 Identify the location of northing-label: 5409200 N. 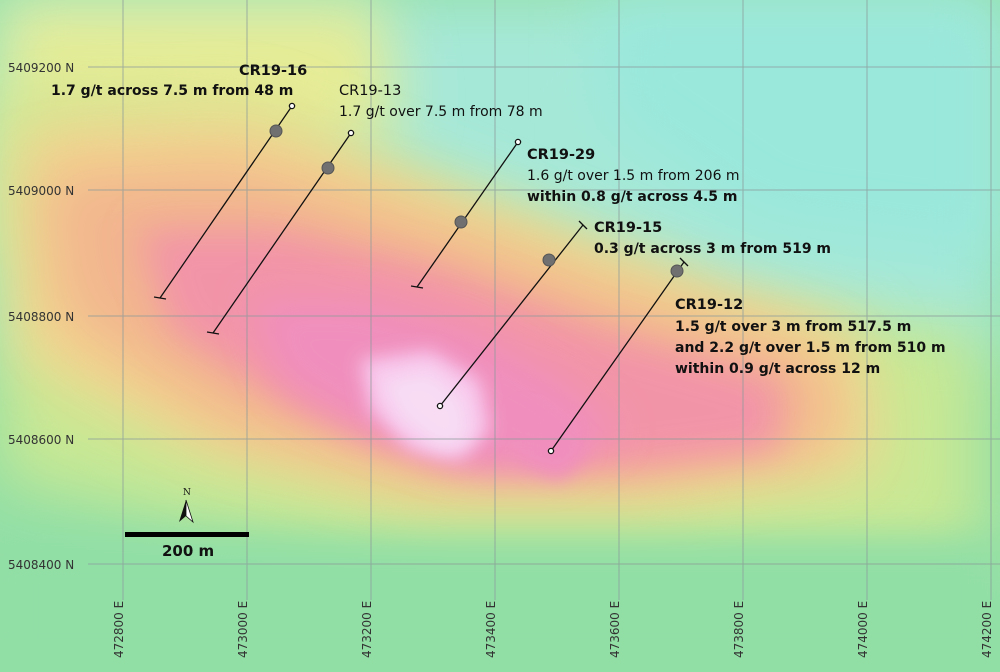
(41, 68).